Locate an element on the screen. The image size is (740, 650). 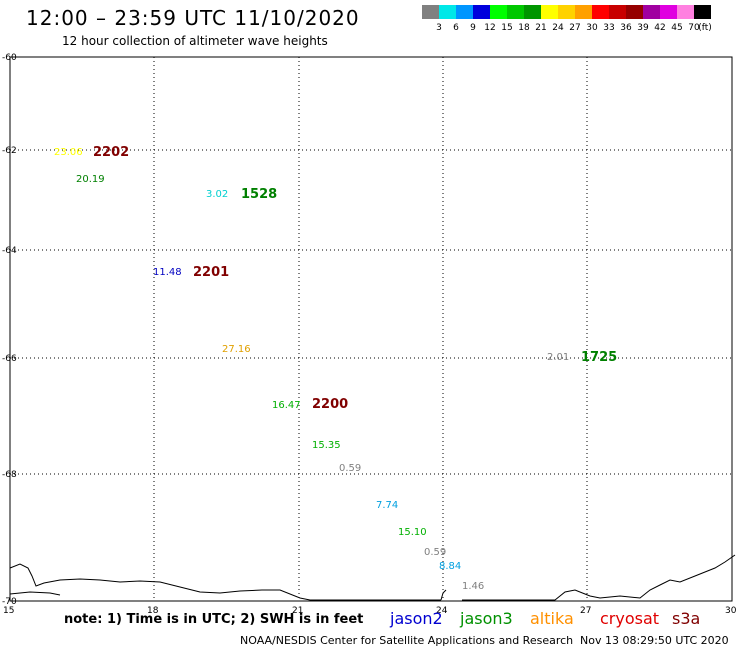
generation-timestamp: Nov 13 08:29:50 UTC 2020 is located at coordinates (654, 640).